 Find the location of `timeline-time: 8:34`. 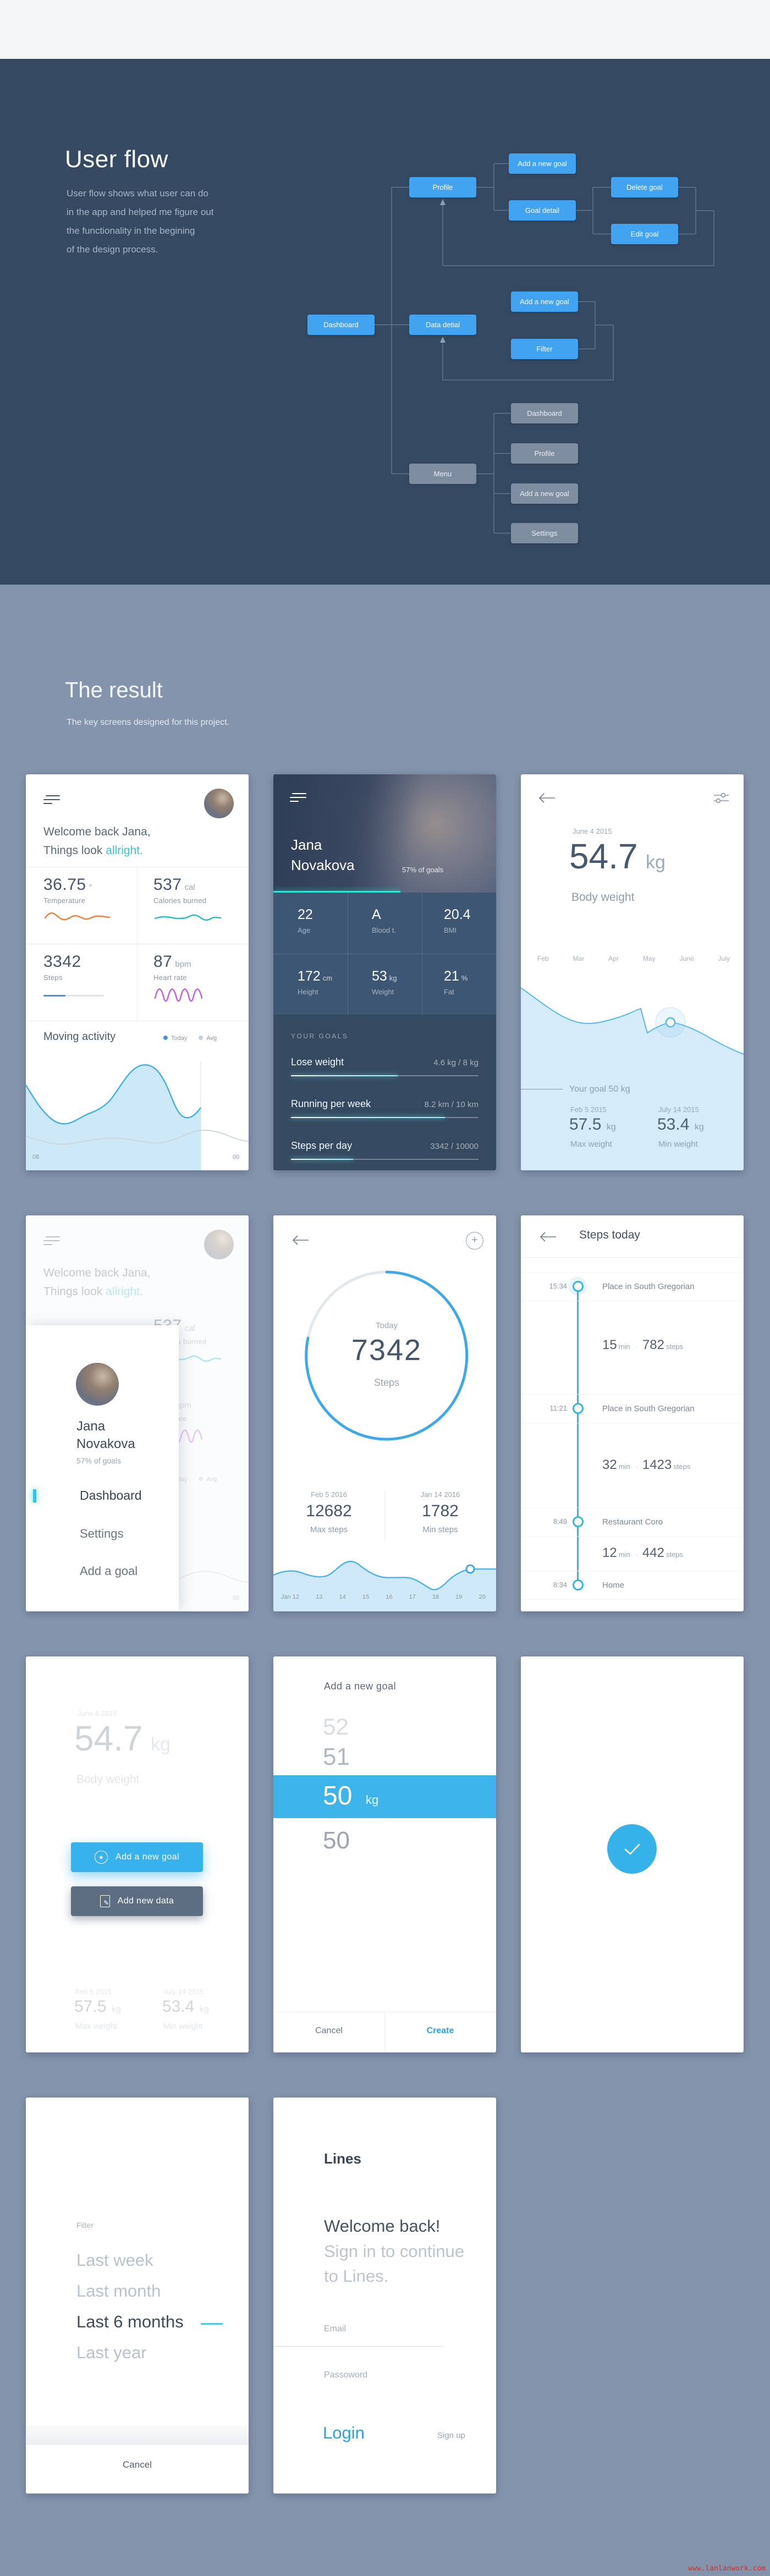

timeline-time: 8:34 is located at coordinates (560, 1585).